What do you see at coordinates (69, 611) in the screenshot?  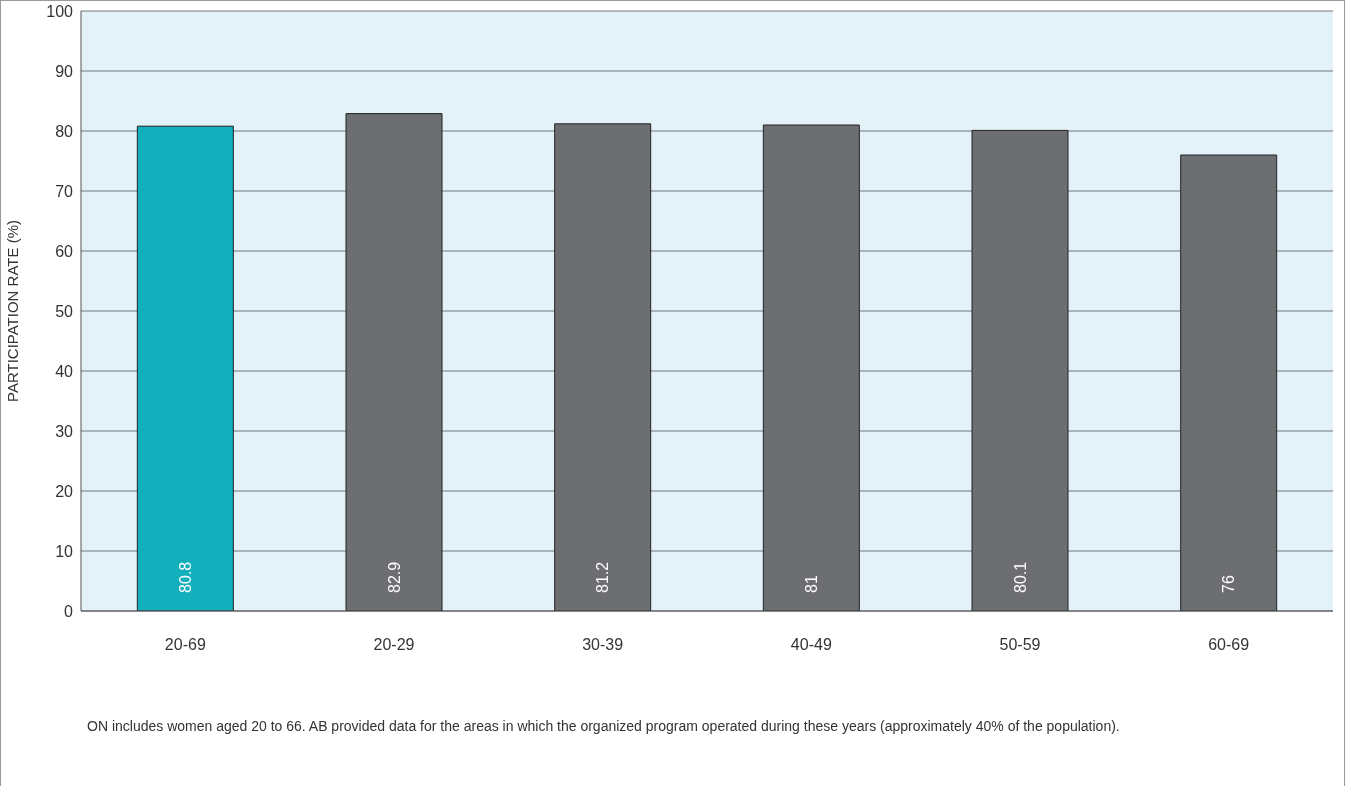 I see `y-tick-label: 0` at bounding box center [69, 611].